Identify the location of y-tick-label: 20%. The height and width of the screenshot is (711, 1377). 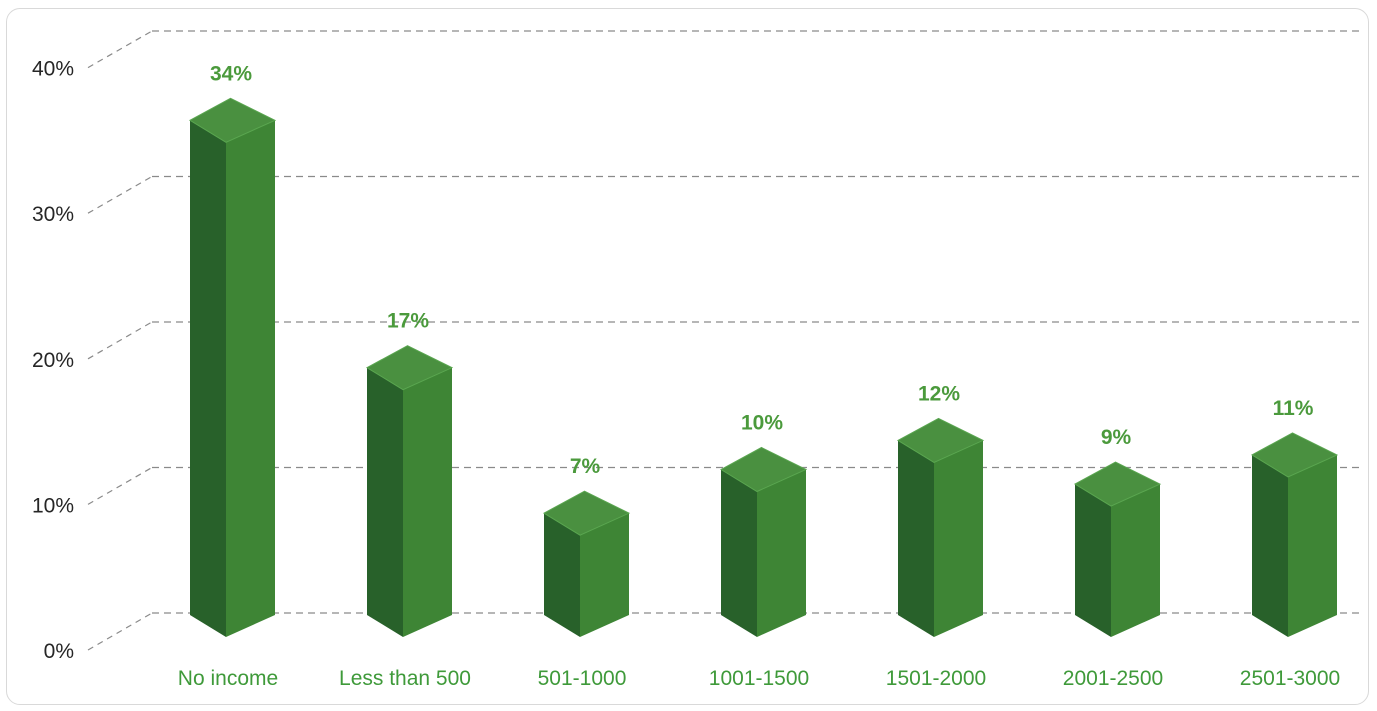
(53, 360).